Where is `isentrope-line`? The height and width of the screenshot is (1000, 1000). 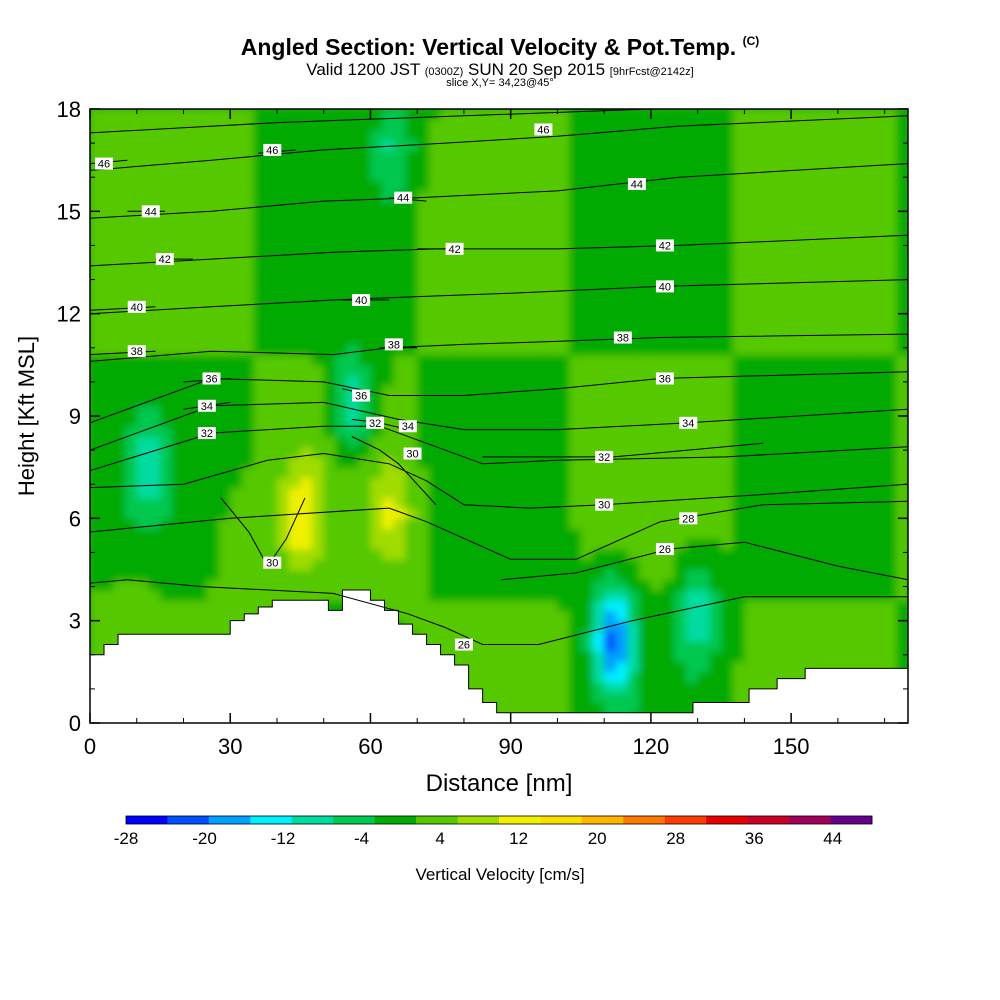
isentrope-line is located at coordinates (499, 426).